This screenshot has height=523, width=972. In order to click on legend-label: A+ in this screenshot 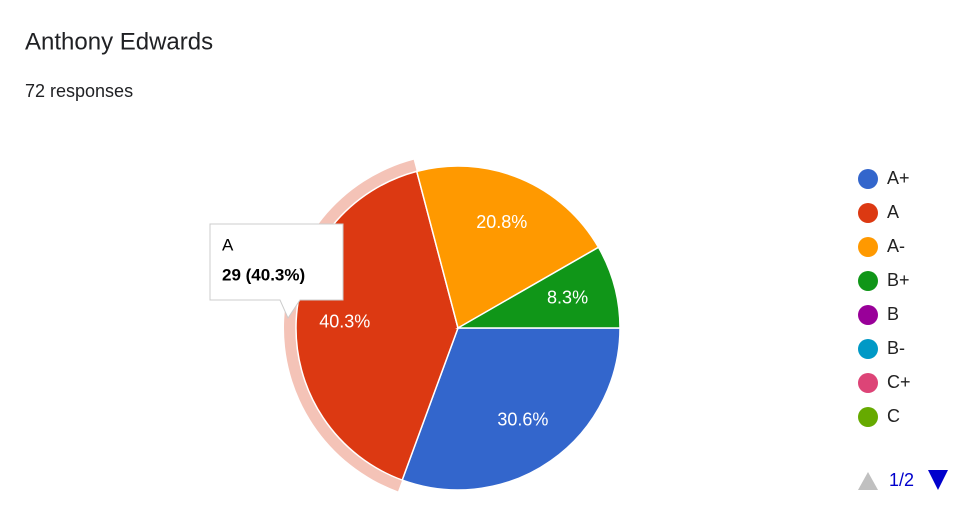, I will do `click(898, 178)`.